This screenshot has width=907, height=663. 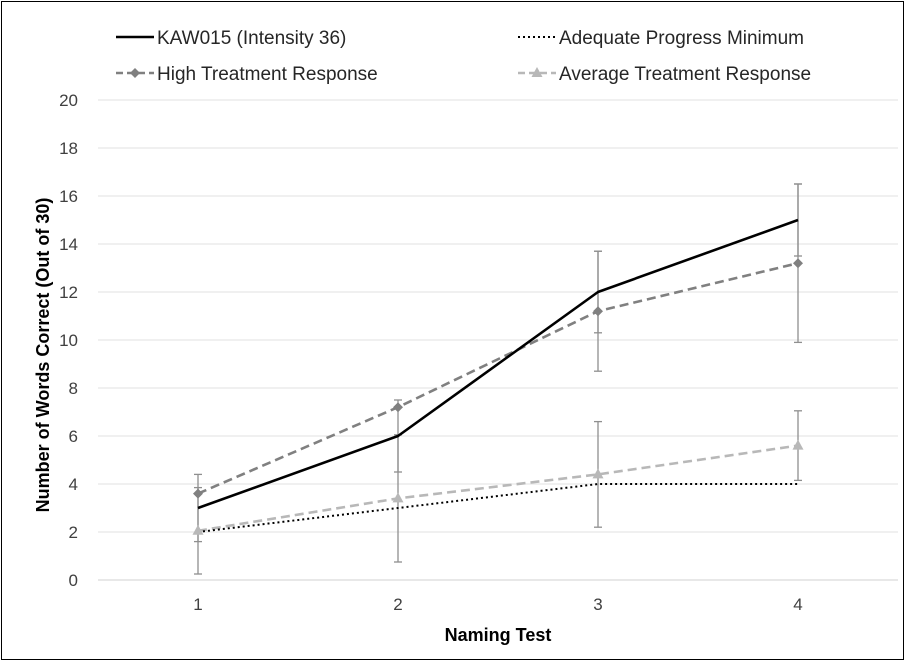 What do you see at coordinates (73, 580) in the screenshot?
I see `y-tick-label: 0` at bounding box center [73, 580].